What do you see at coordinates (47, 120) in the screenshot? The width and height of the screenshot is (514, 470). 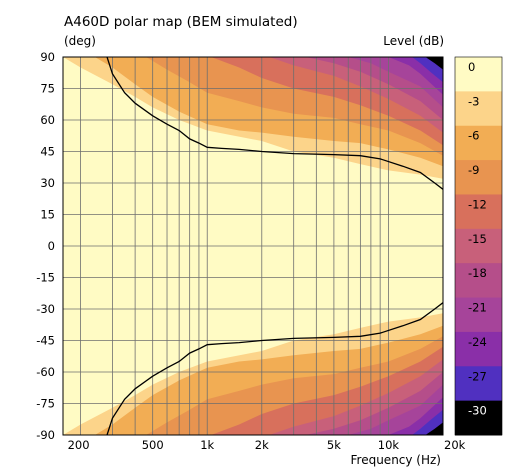 I see `y-tick-label: 60` at bounding box center [47, 120].